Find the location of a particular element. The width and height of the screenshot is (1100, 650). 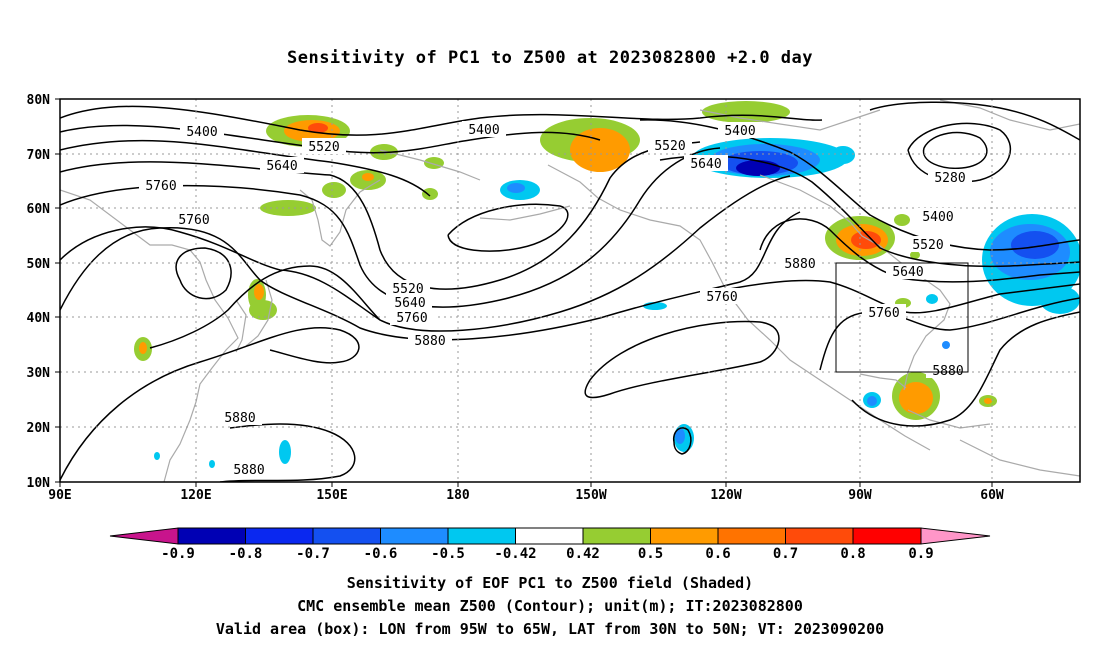

contour-label-box: 5280 is located at coordinates (950, 177).